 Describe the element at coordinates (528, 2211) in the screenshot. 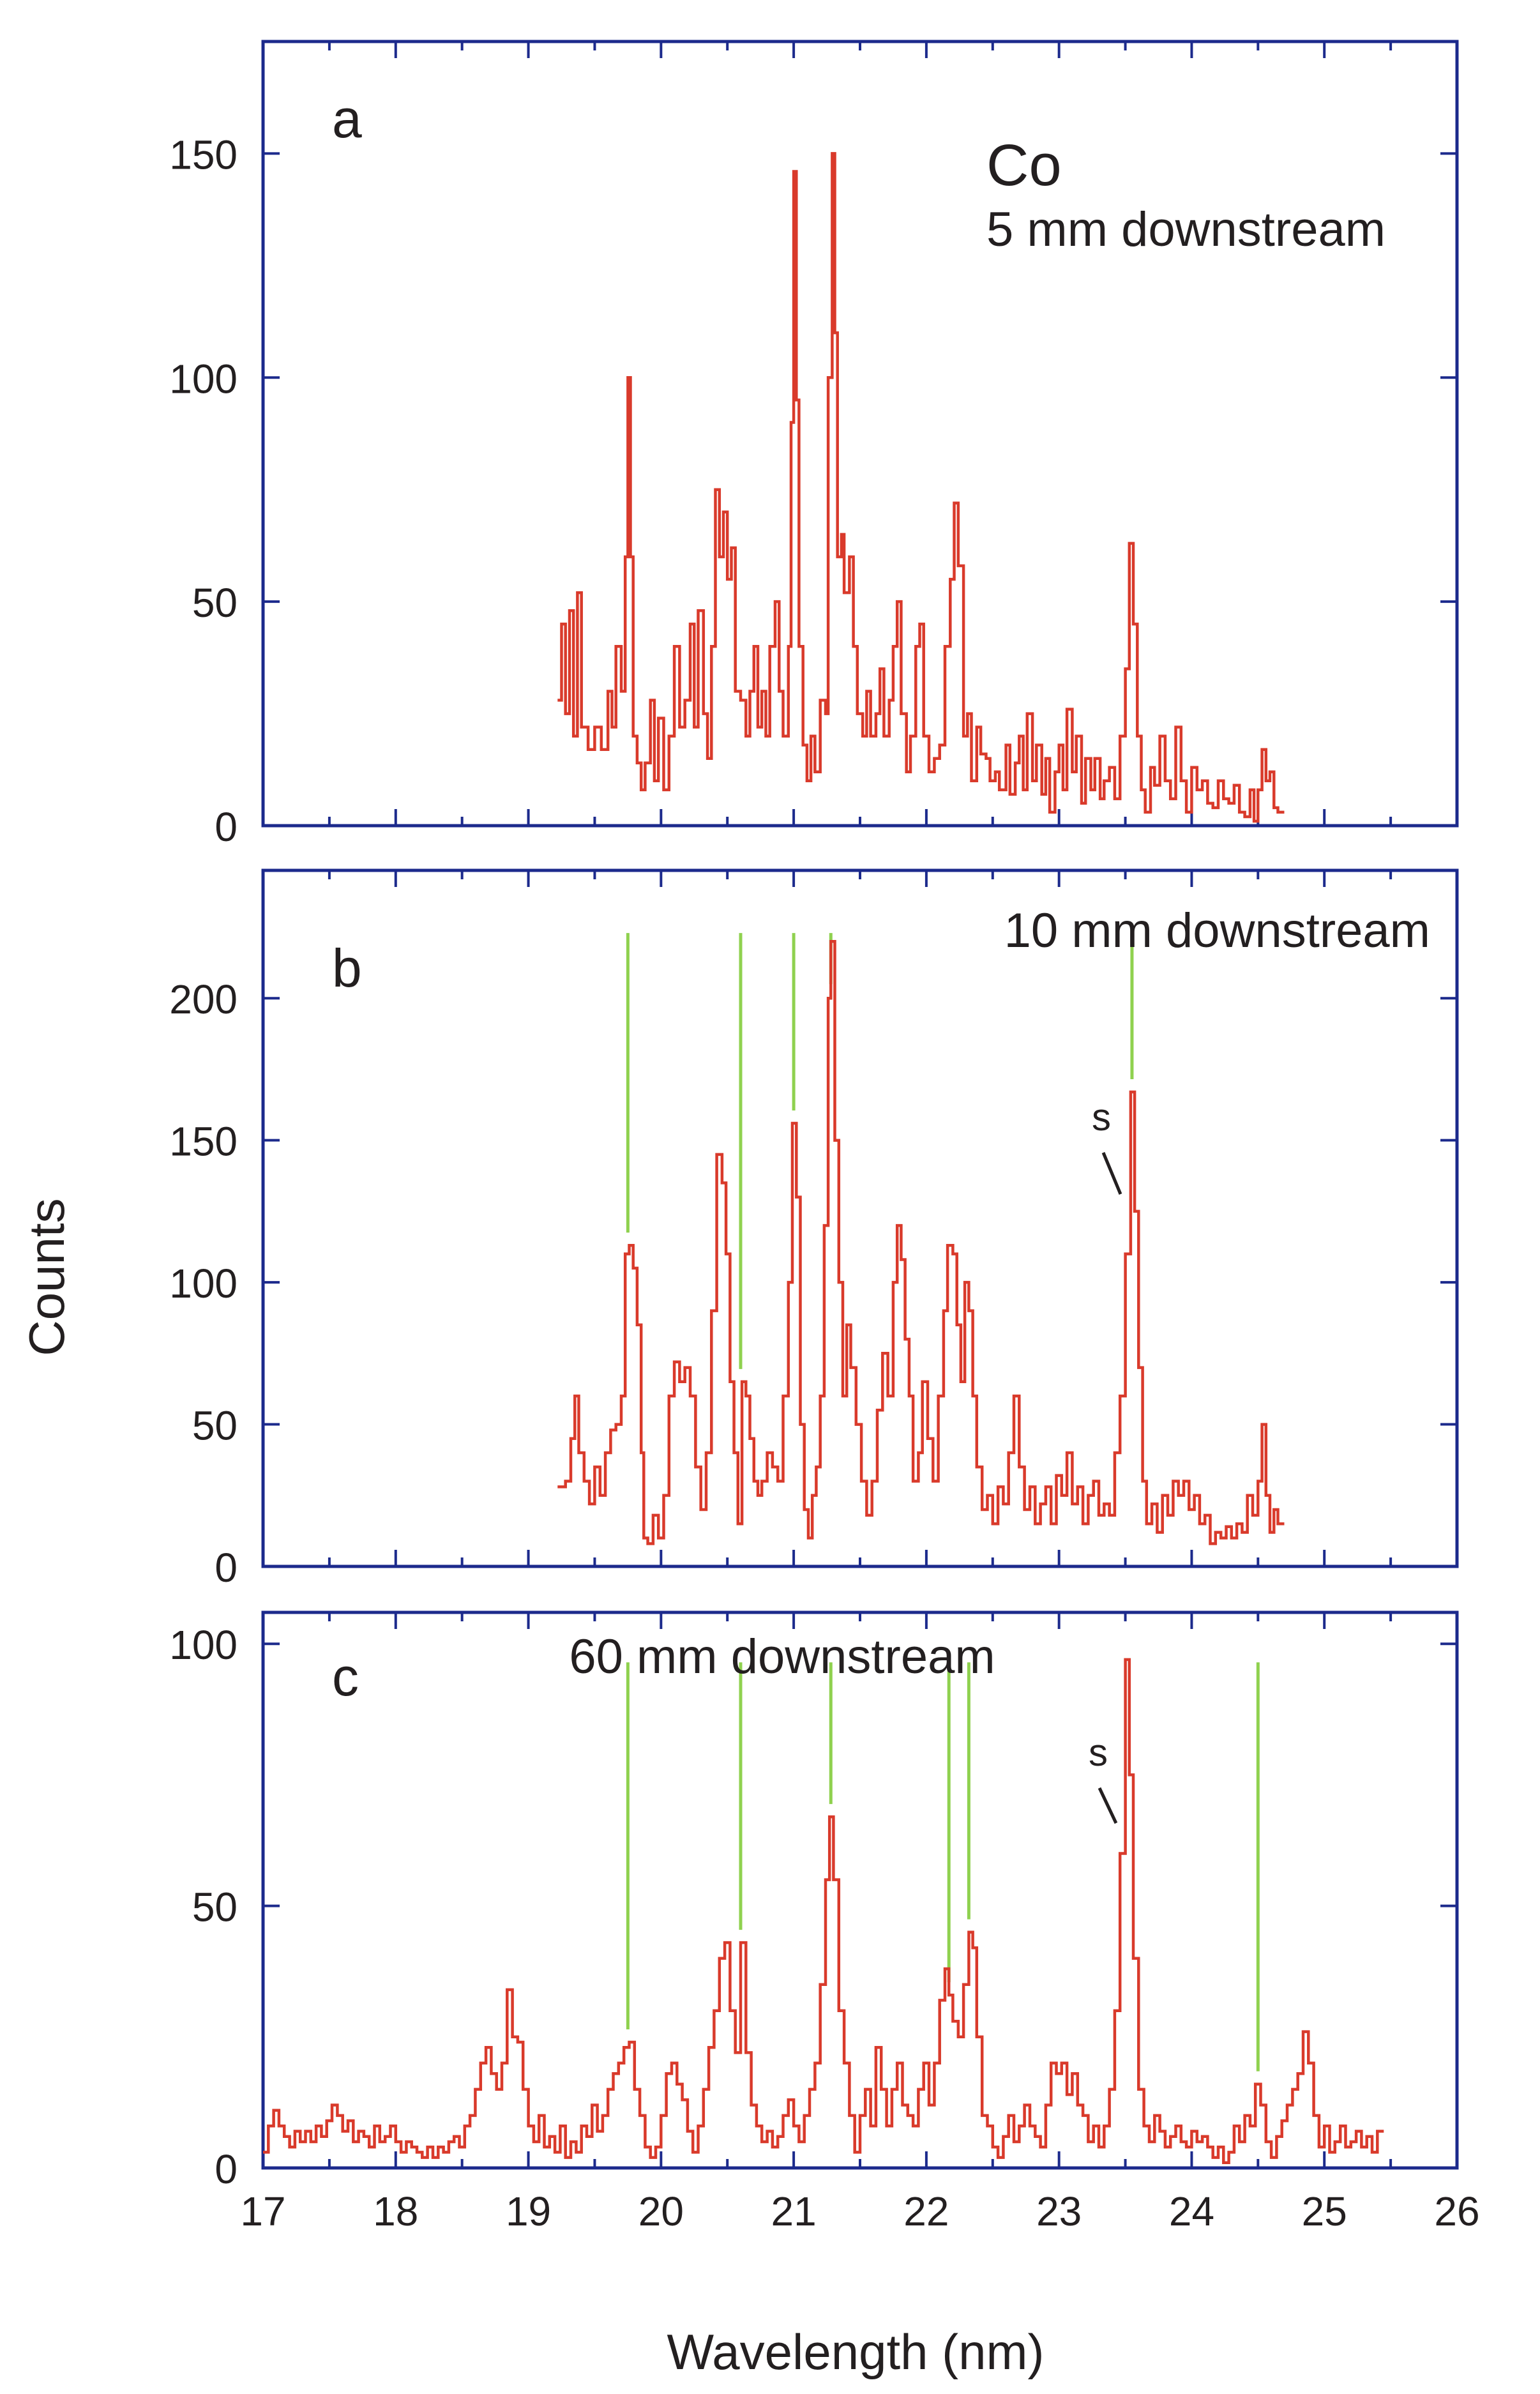

I see `x-tick-label: 19` at that location.